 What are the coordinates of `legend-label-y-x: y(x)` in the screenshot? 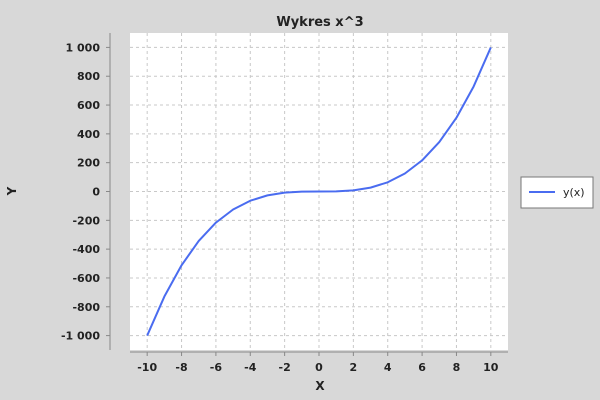 It's located at (574, 192).